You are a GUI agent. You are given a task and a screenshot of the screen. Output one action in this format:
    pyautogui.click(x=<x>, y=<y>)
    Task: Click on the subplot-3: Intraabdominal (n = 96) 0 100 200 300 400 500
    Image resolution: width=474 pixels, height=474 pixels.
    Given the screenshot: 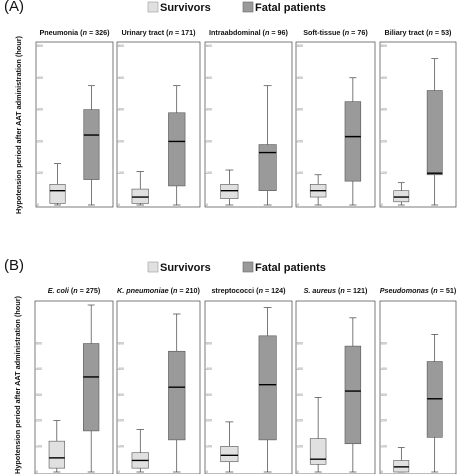 What is the action you would take?
    pyautogui.click(x=248, y=118)
    